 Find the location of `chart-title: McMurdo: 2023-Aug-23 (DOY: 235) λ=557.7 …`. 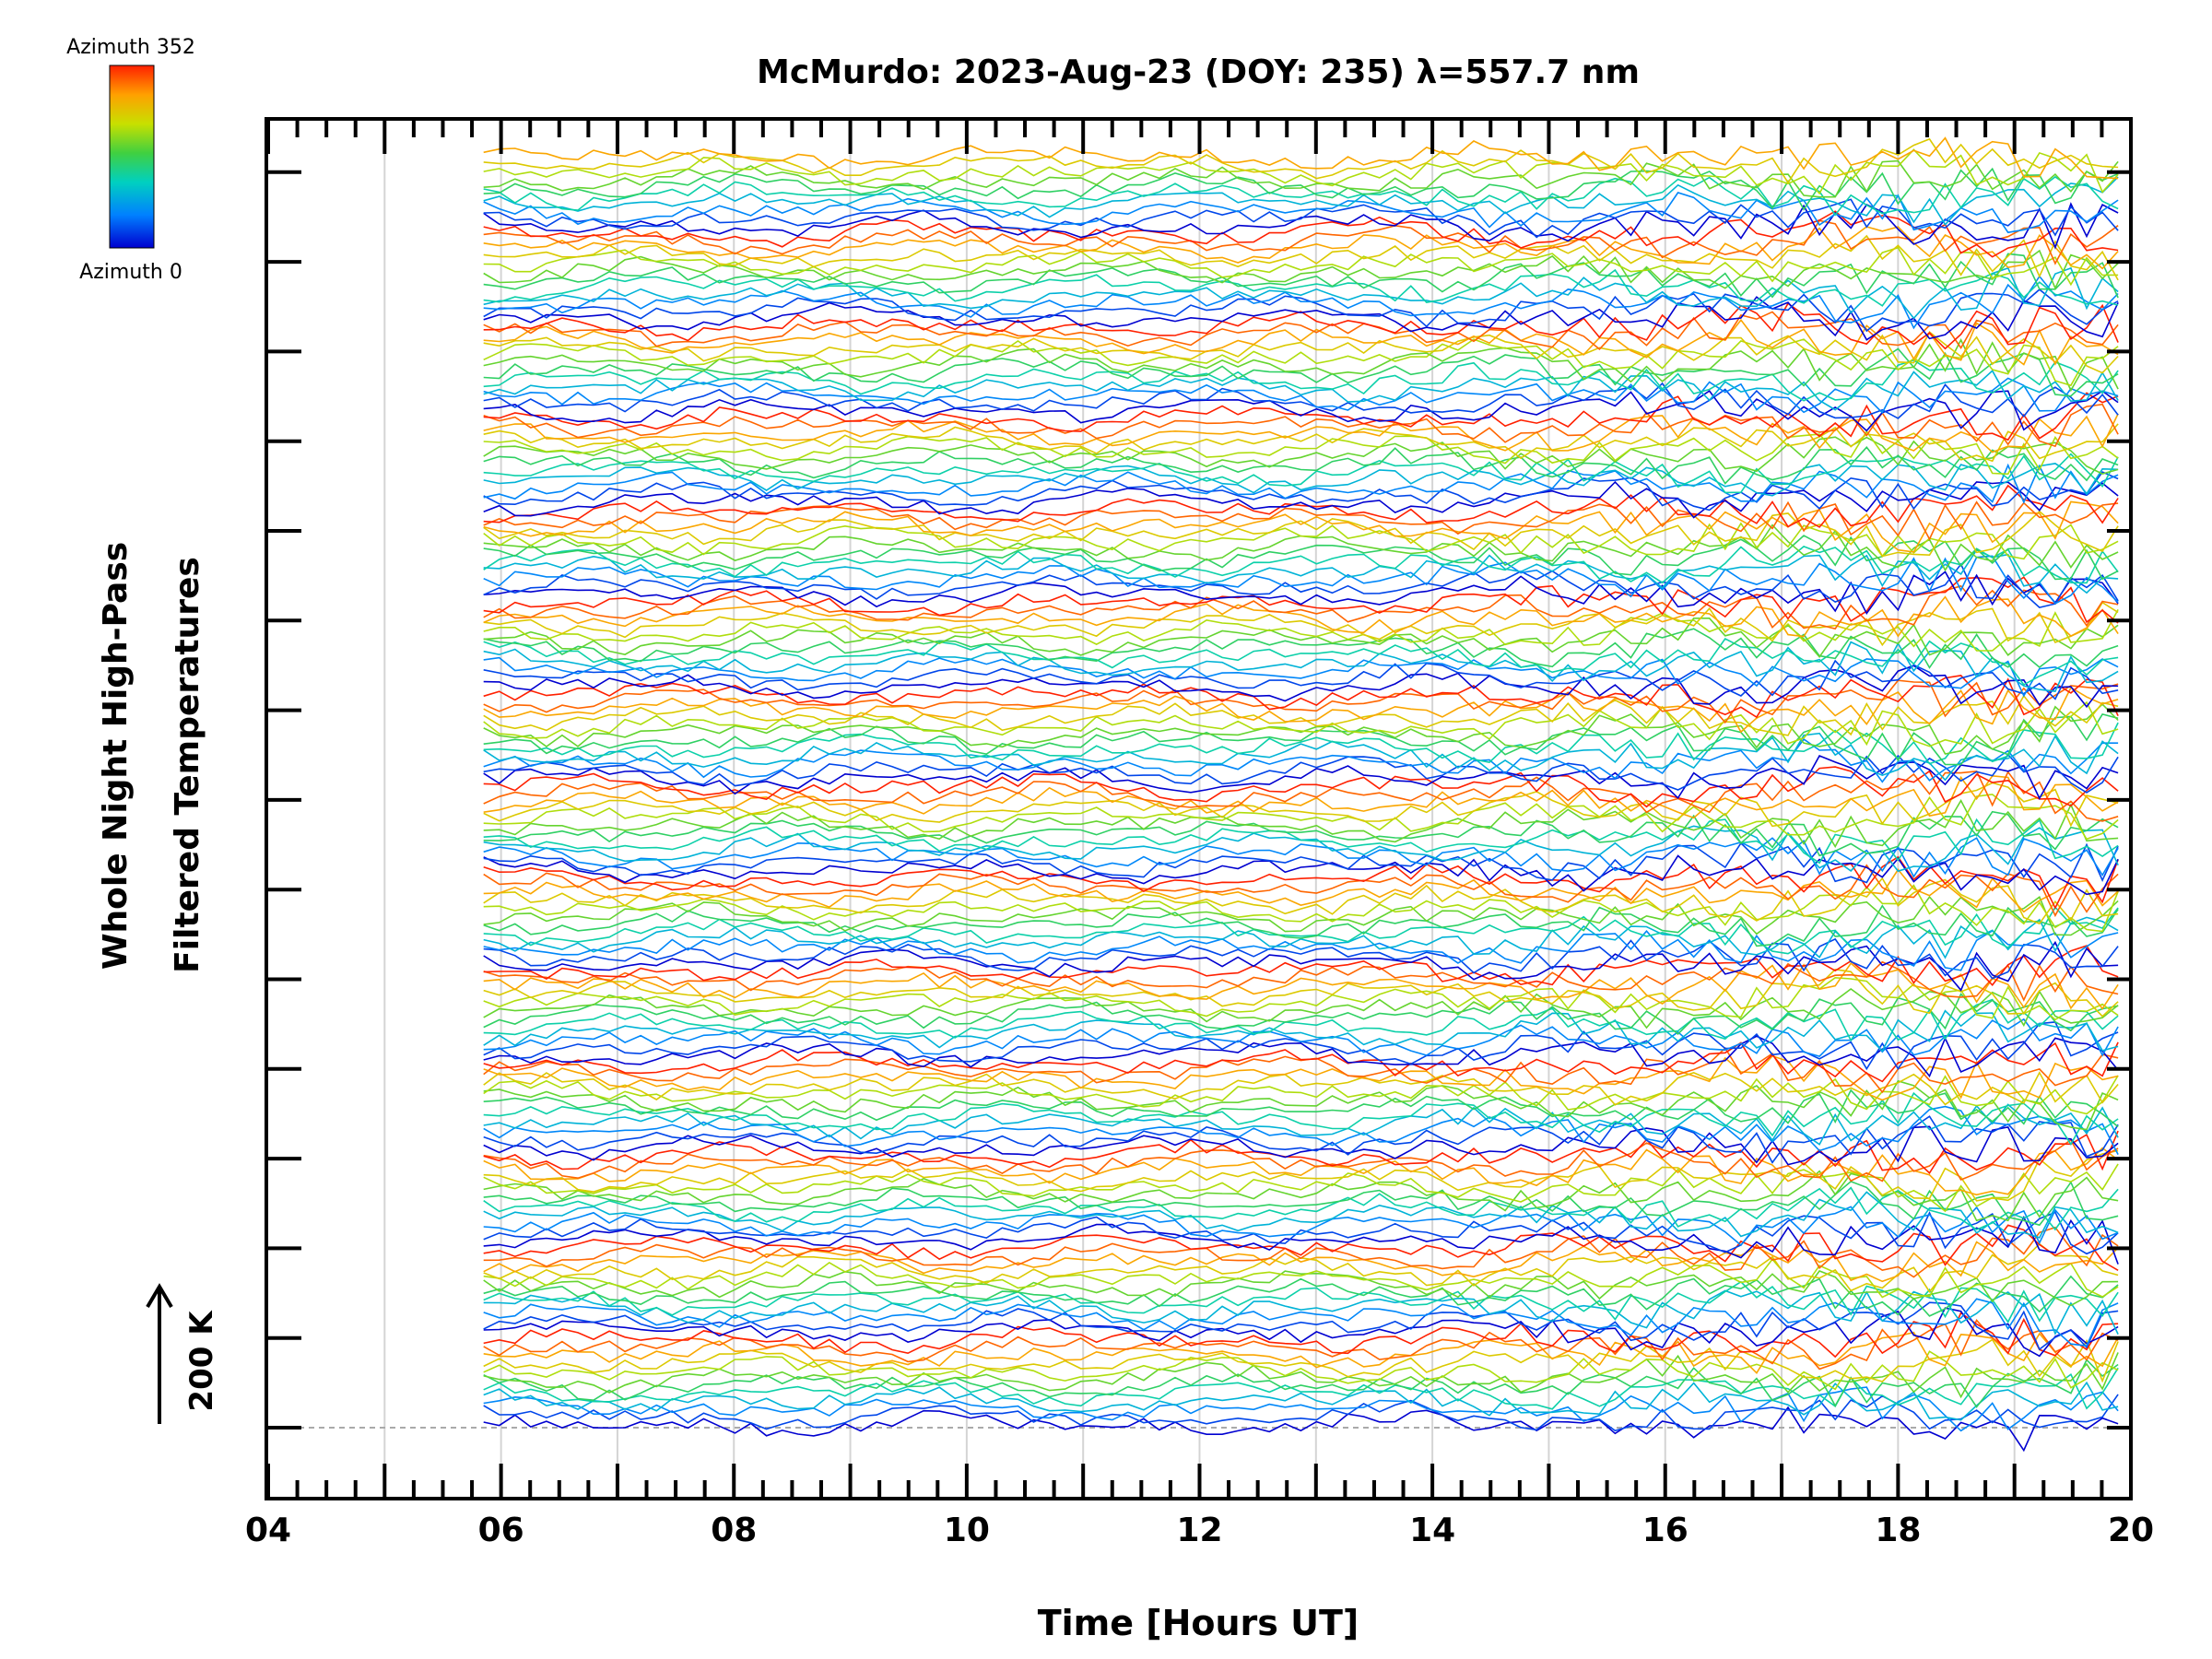

chart-title: McMurdo: 2023-Aug-23 (DOY: 235) λ=557.7 … is located at coordinates (1198, 72).